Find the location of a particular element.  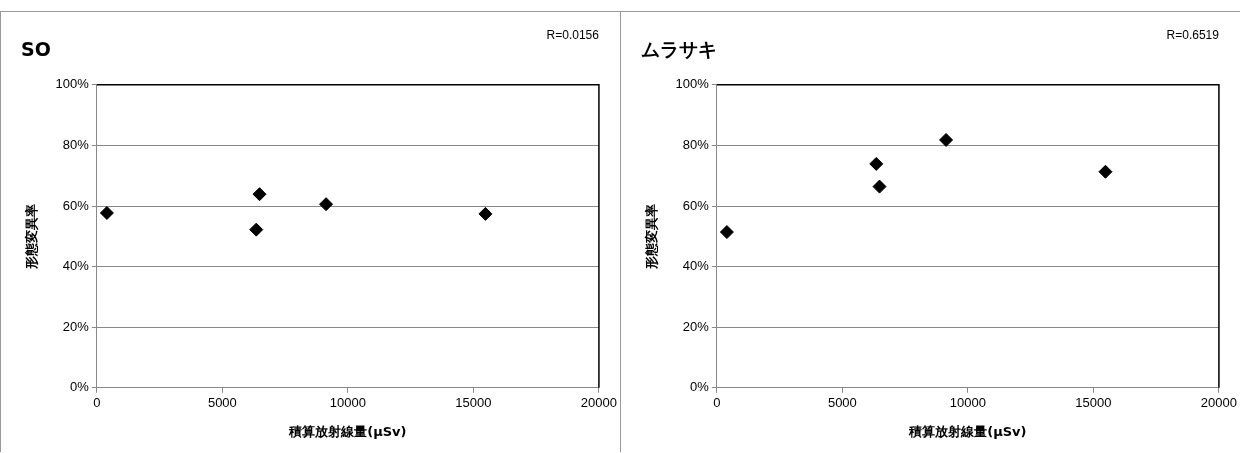

chart-title: SO is located at coordinates (36, 49).